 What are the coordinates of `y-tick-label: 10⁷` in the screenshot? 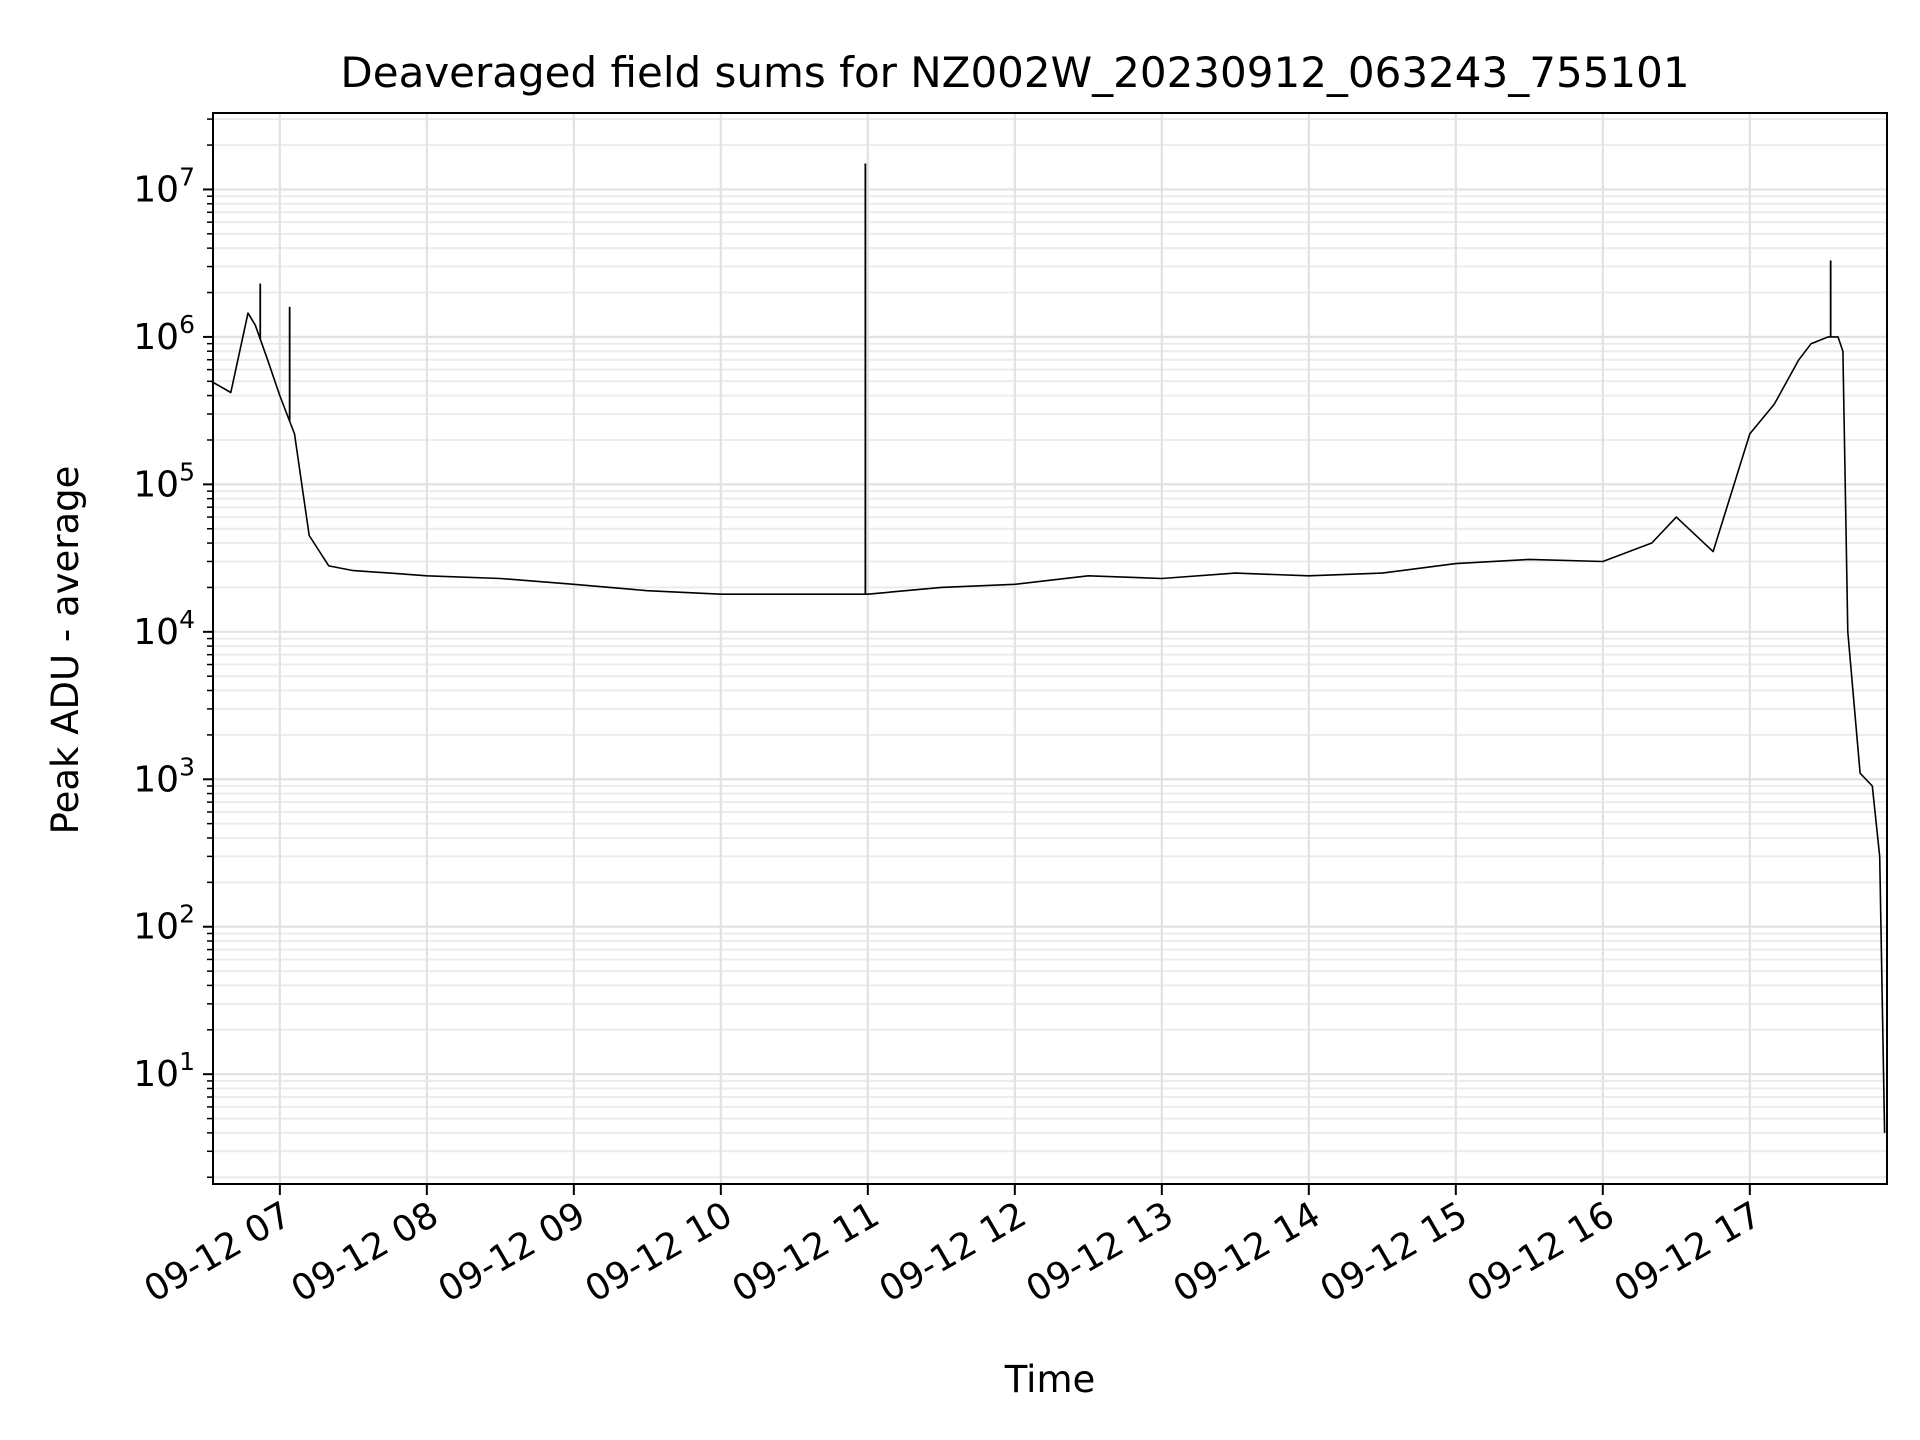 It's located at (164, 186).